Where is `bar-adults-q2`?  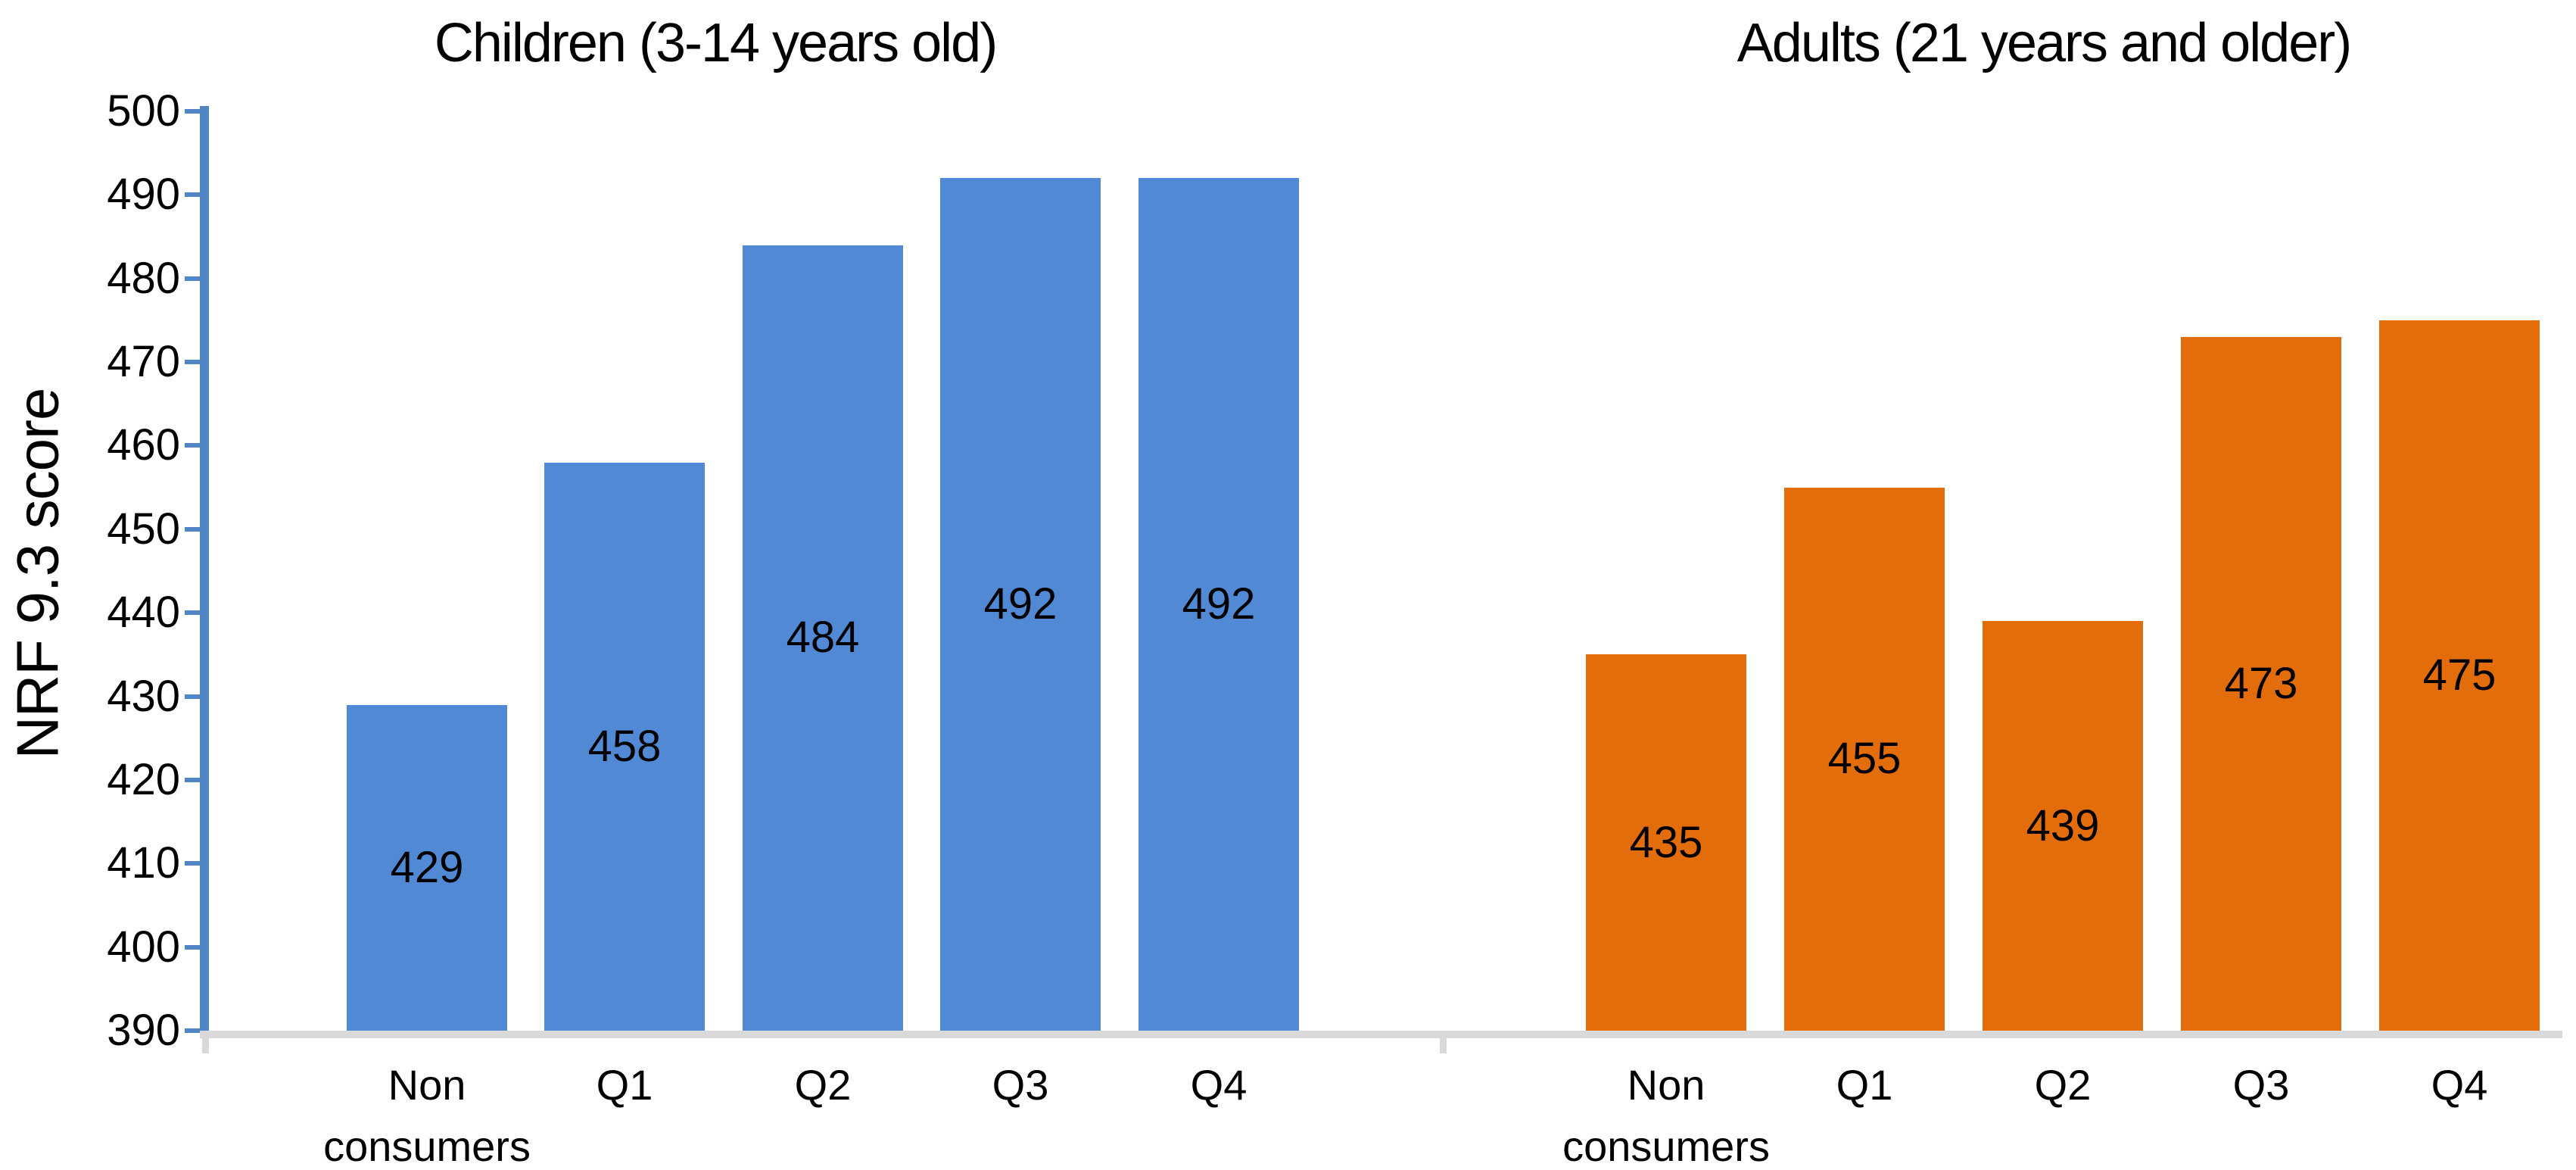 bar-adults-q2 is located at coordinates (2063, 826).